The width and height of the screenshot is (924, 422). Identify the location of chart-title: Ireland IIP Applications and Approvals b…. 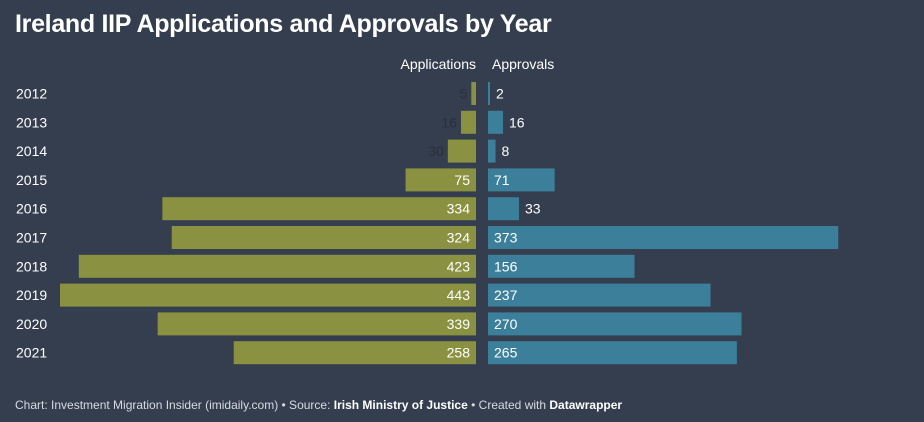
(283, 24).